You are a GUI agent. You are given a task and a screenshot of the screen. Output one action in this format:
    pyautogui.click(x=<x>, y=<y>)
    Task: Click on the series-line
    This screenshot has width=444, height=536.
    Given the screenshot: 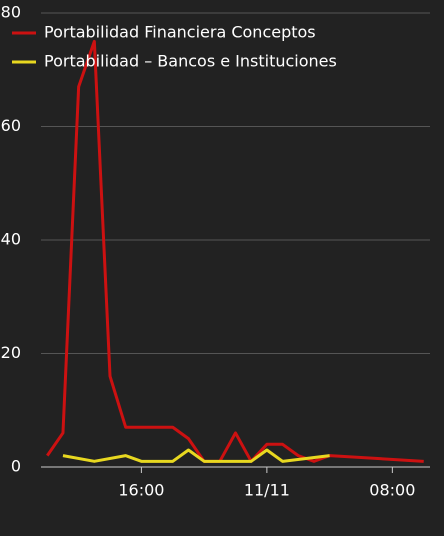 What is the action you would take?
    pyautogui.click(x=196, y=455)
    